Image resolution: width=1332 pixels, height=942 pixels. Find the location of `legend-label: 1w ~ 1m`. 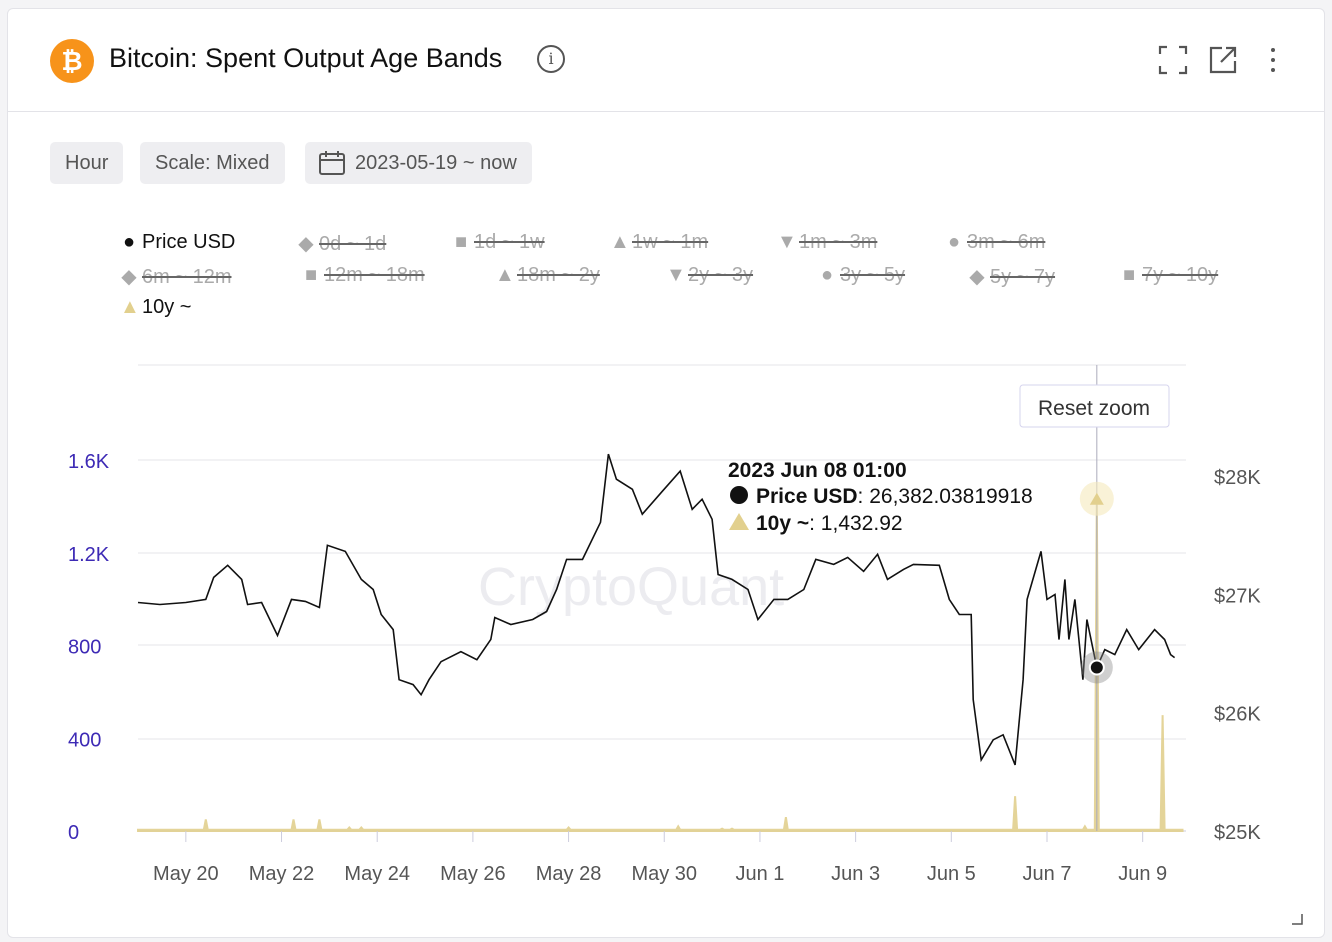

legend-label: 1w ~ 1m is located at coordinates (670, 242).